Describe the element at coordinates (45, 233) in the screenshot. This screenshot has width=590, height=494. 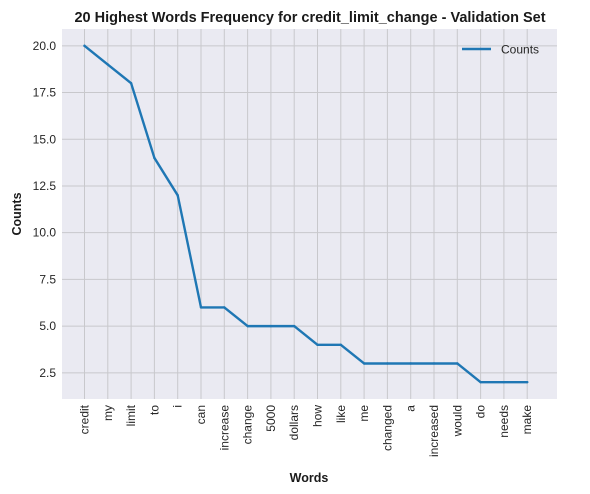
I see `y-tick-label: 10.0` at that location.